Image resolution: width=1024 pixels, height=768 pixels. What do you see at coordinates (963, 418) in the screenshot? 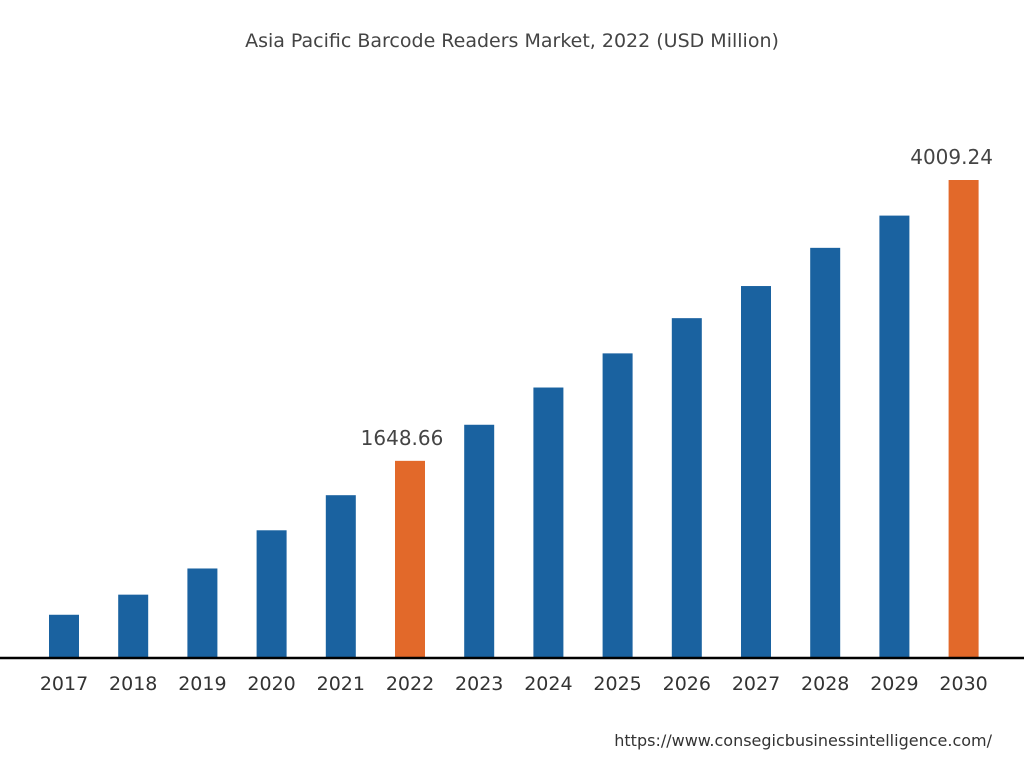
I see `bar-2030` at bounding box center [963, 418].